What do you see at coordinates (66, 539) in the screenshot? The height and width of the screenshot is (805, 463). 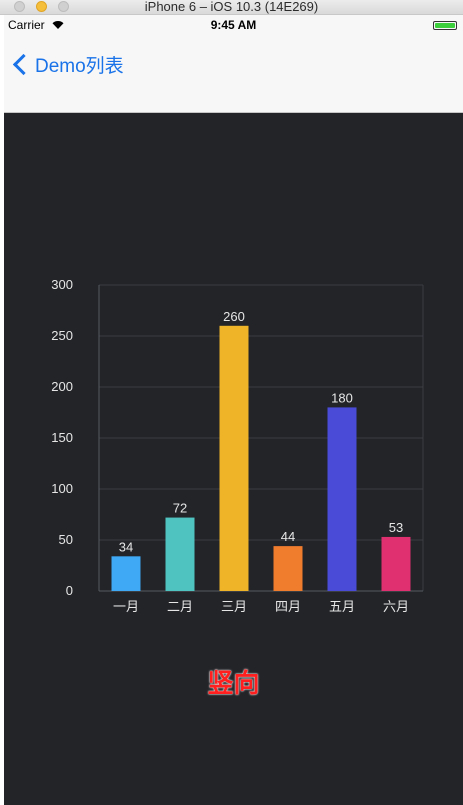 I see `y-tick-label: 50` at bounding box center [66, 539].